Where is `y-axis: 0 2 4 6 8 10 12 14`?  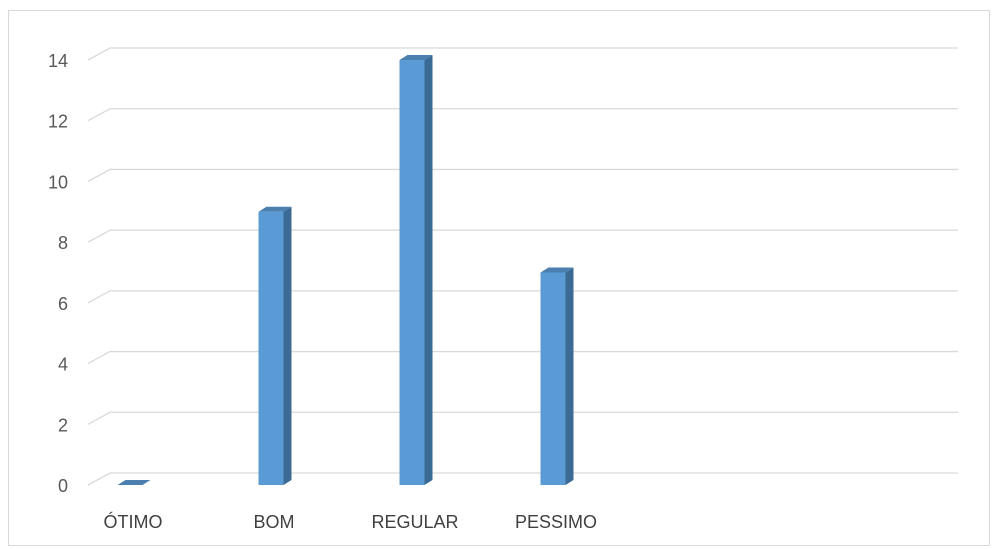 y-axis: 0 2 4 6 8 10 12 14 is located at coordinates (58, 273).